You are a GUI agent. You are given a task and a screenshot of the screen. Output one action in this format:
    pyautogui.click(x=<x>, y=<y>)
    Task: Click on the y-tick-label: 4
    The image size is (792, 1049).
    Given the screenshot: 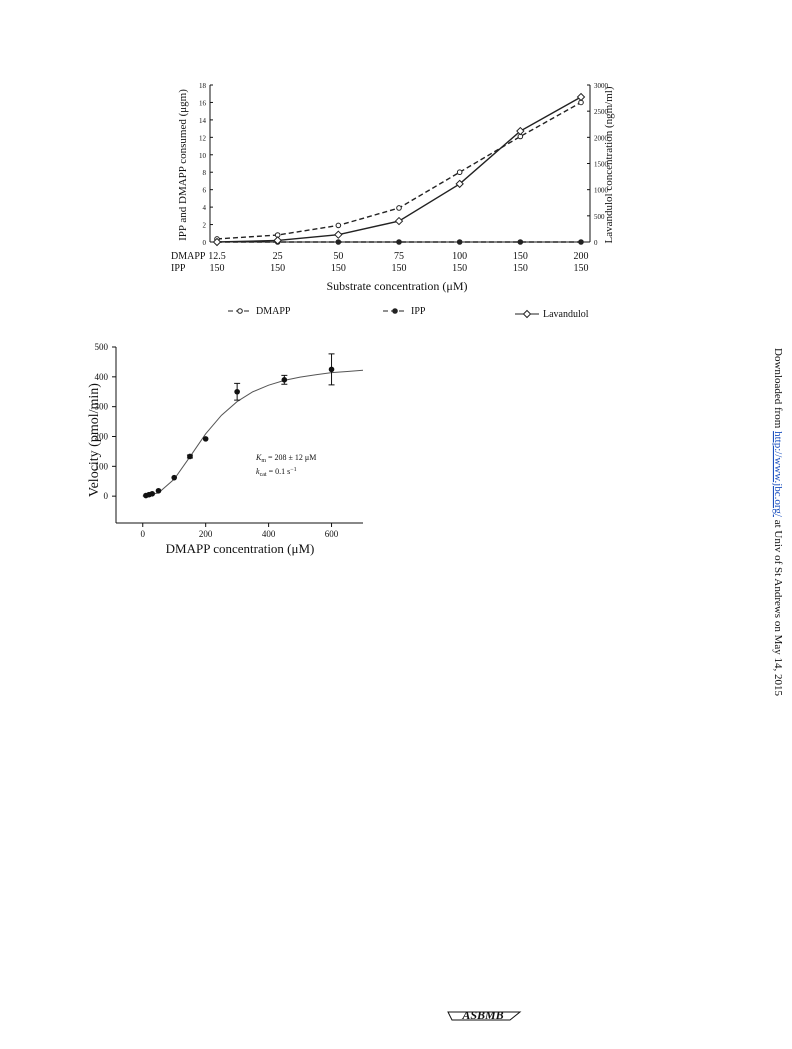 What is the action you would take?
    pyautogui.click(x=205, y=208)
    